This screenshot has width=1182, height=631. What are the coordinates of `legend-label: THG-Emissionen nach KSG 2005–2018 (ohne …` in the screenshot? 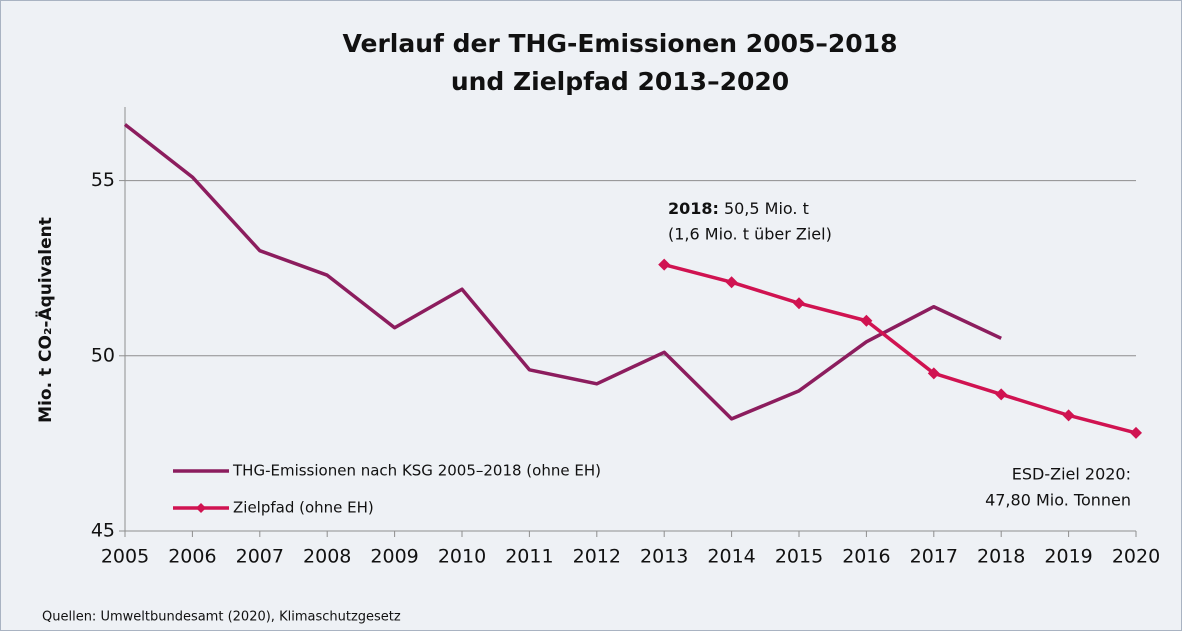 It's located at (416, 471).